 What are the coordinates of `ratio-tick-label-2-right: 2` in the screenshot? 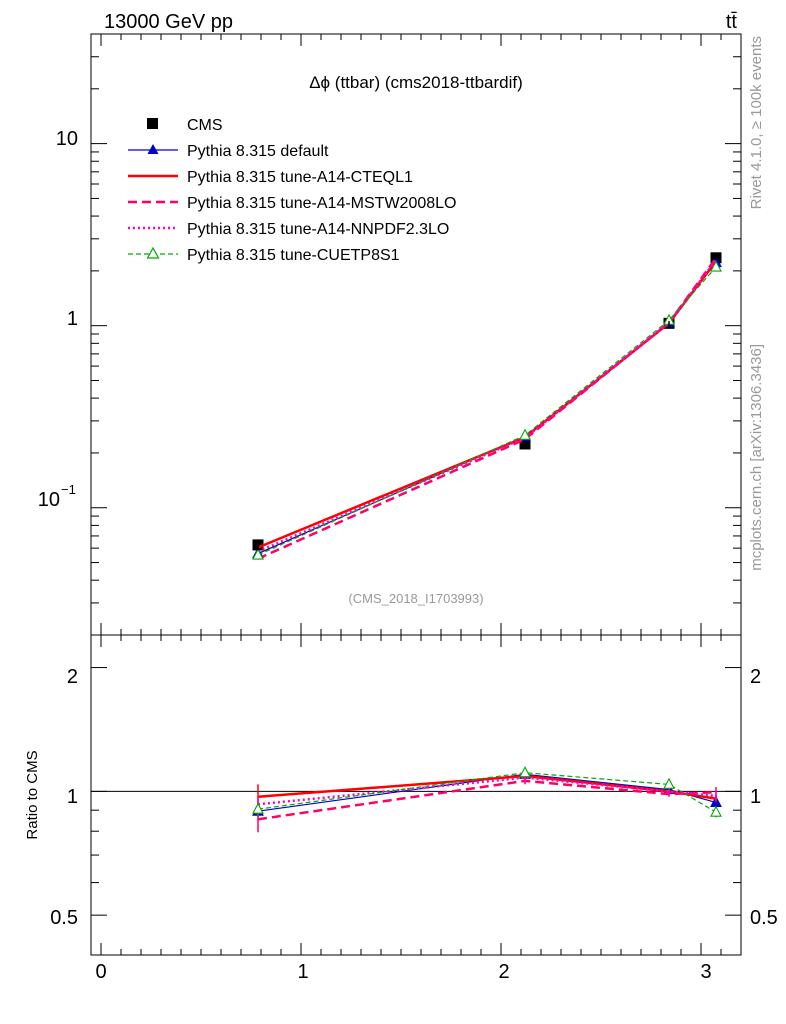 It's located at (755, 677).